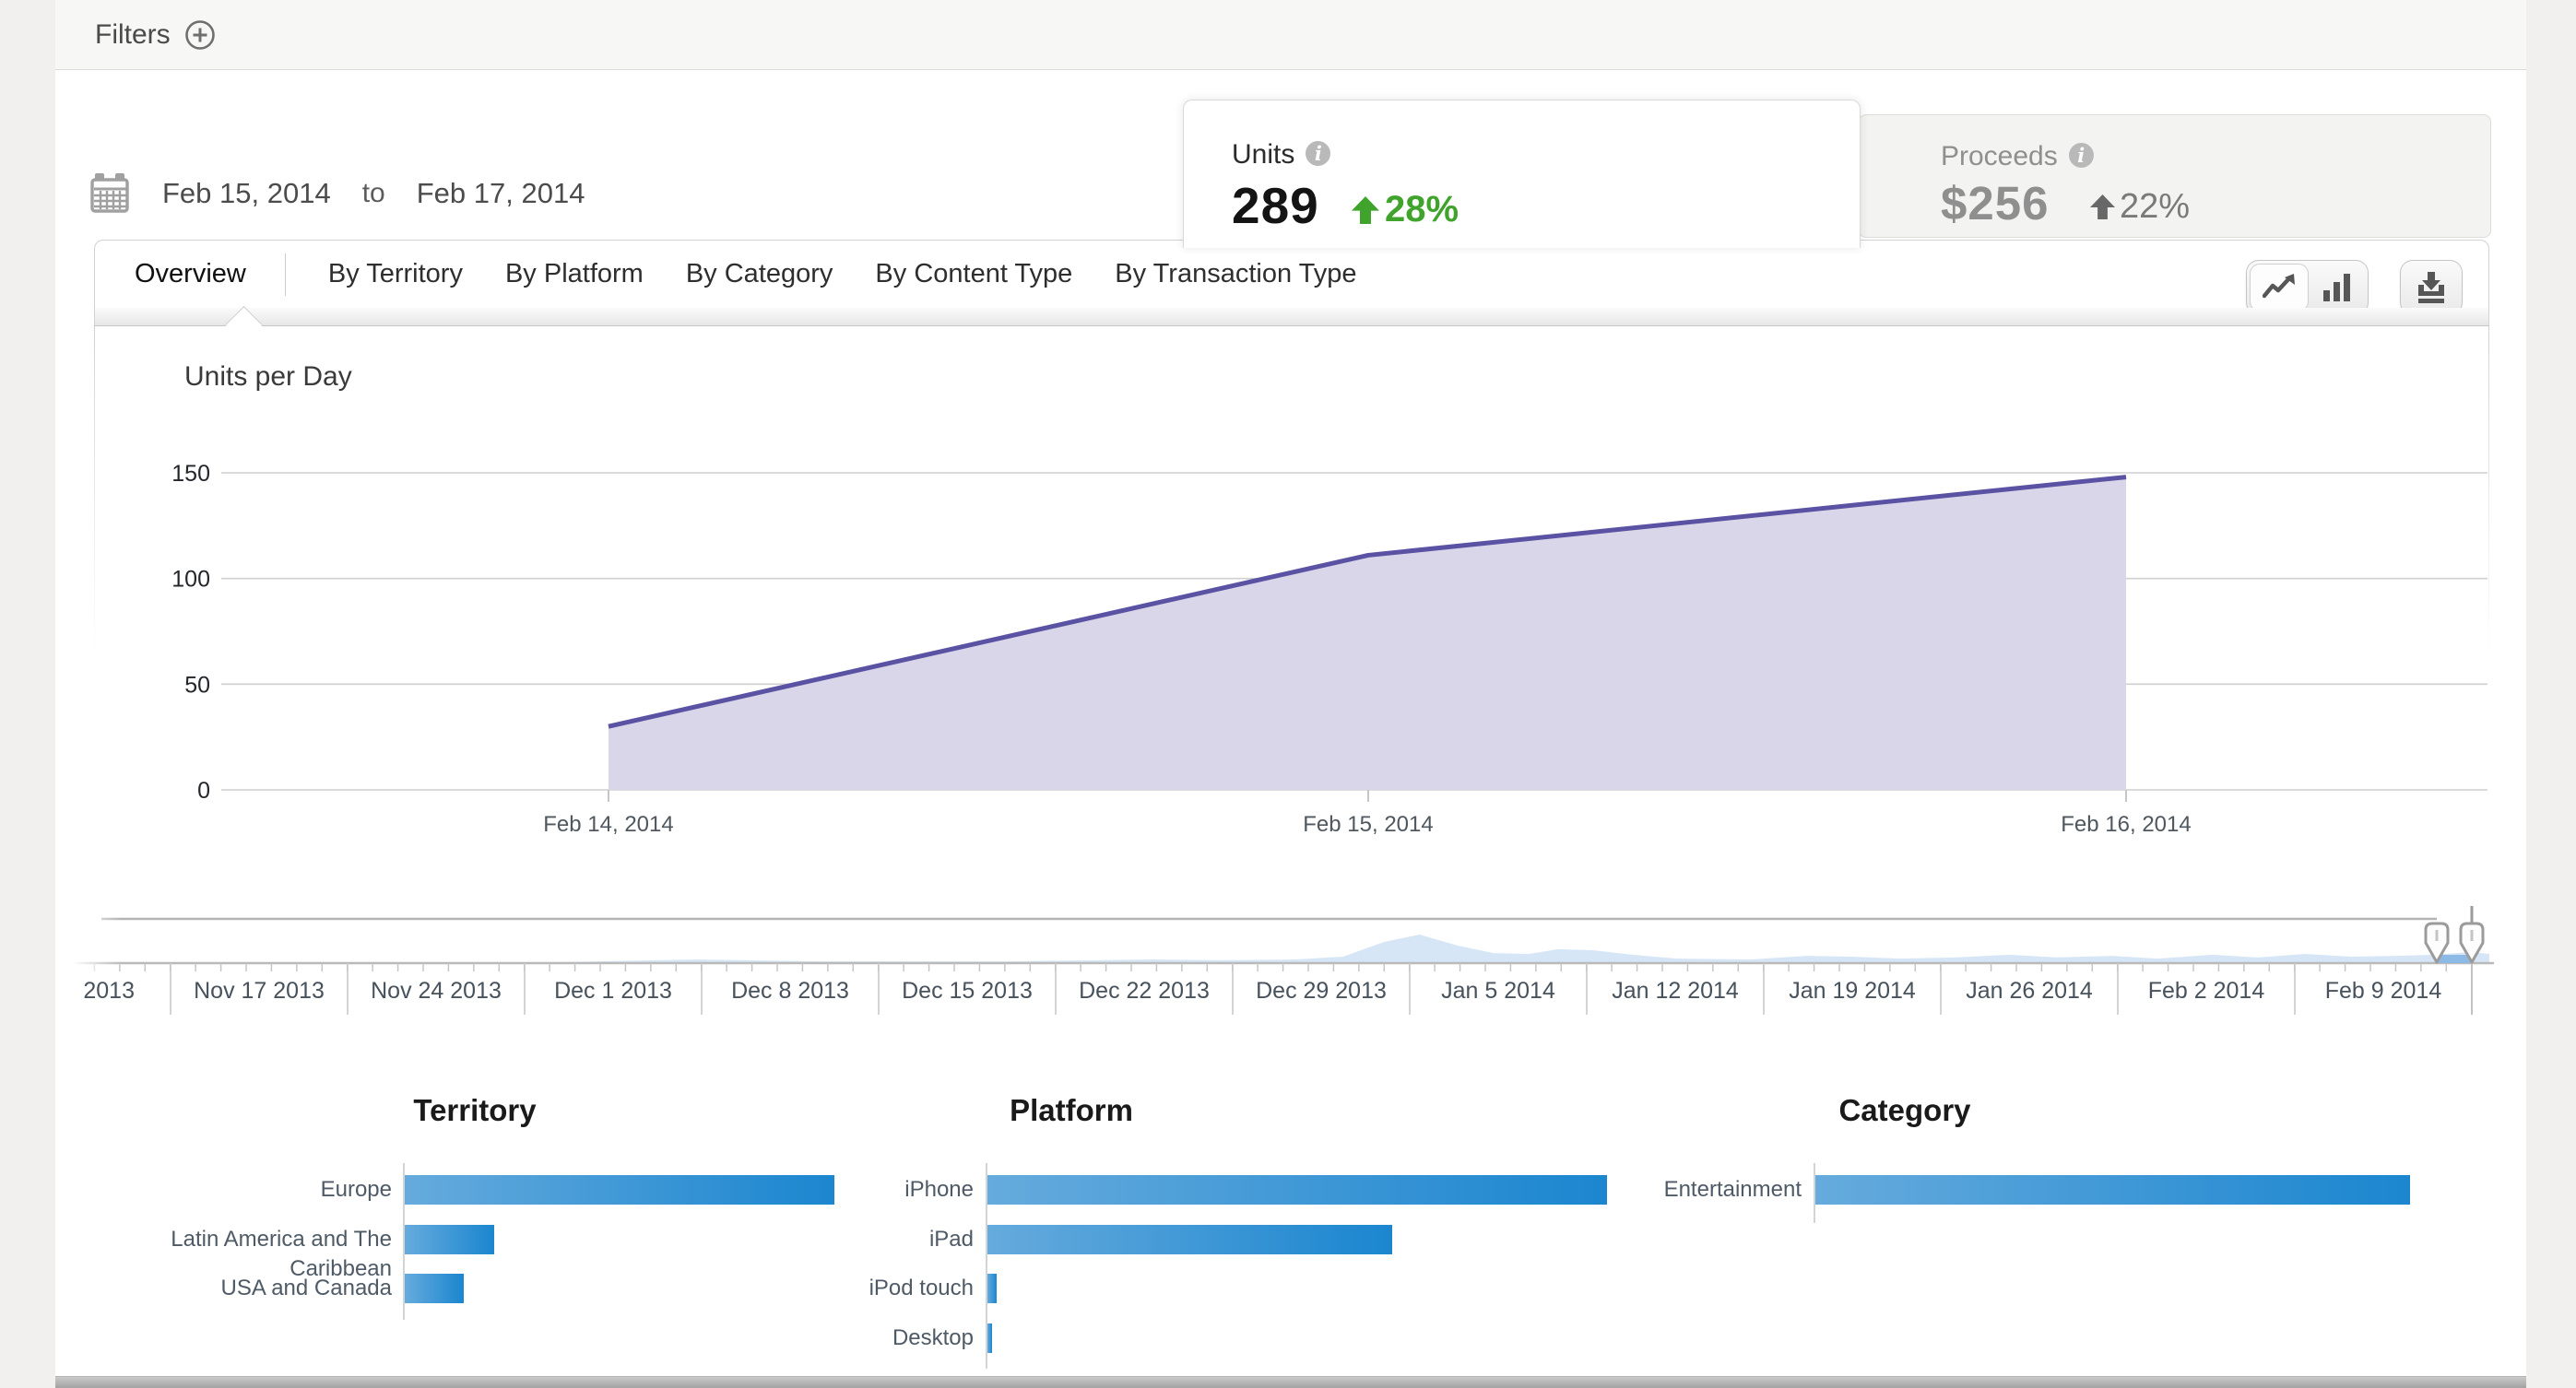 This screenshot has width=2576, height=1388. I want to click on category-bar, so click(2112, 1190).